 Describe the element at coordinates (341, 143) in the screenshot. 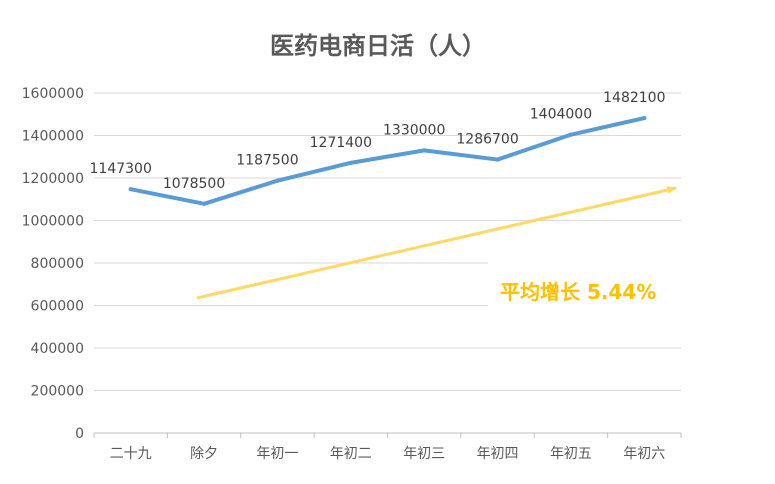

I see `data-label: 1271400` at that location.